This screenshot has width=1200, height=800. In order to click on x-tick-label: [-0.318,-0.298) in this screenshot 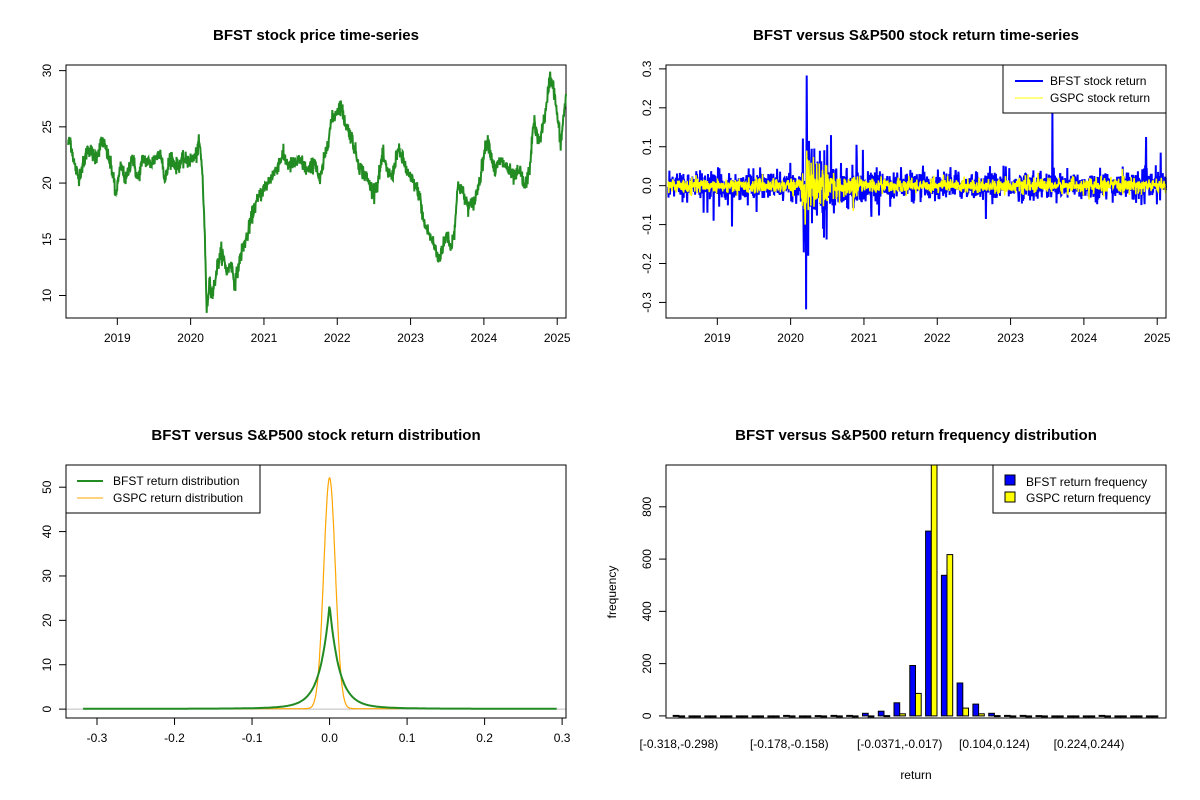, I will do `click(679, 744)`.